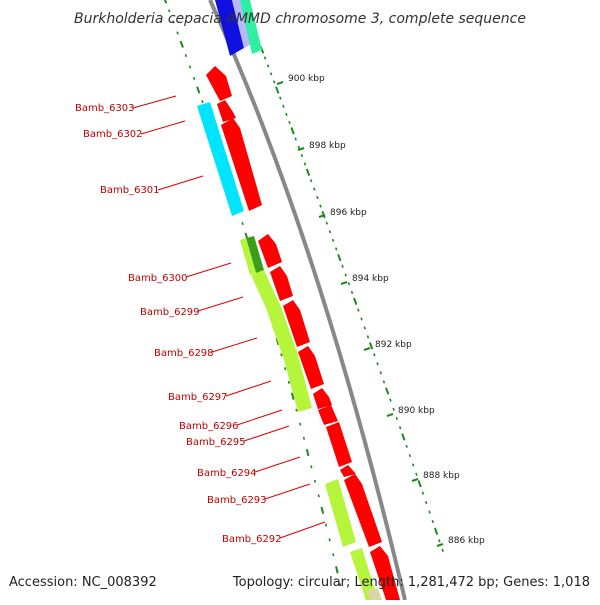  I want to click on gene-label-6299: Bamb_6299, so click(170, 312).